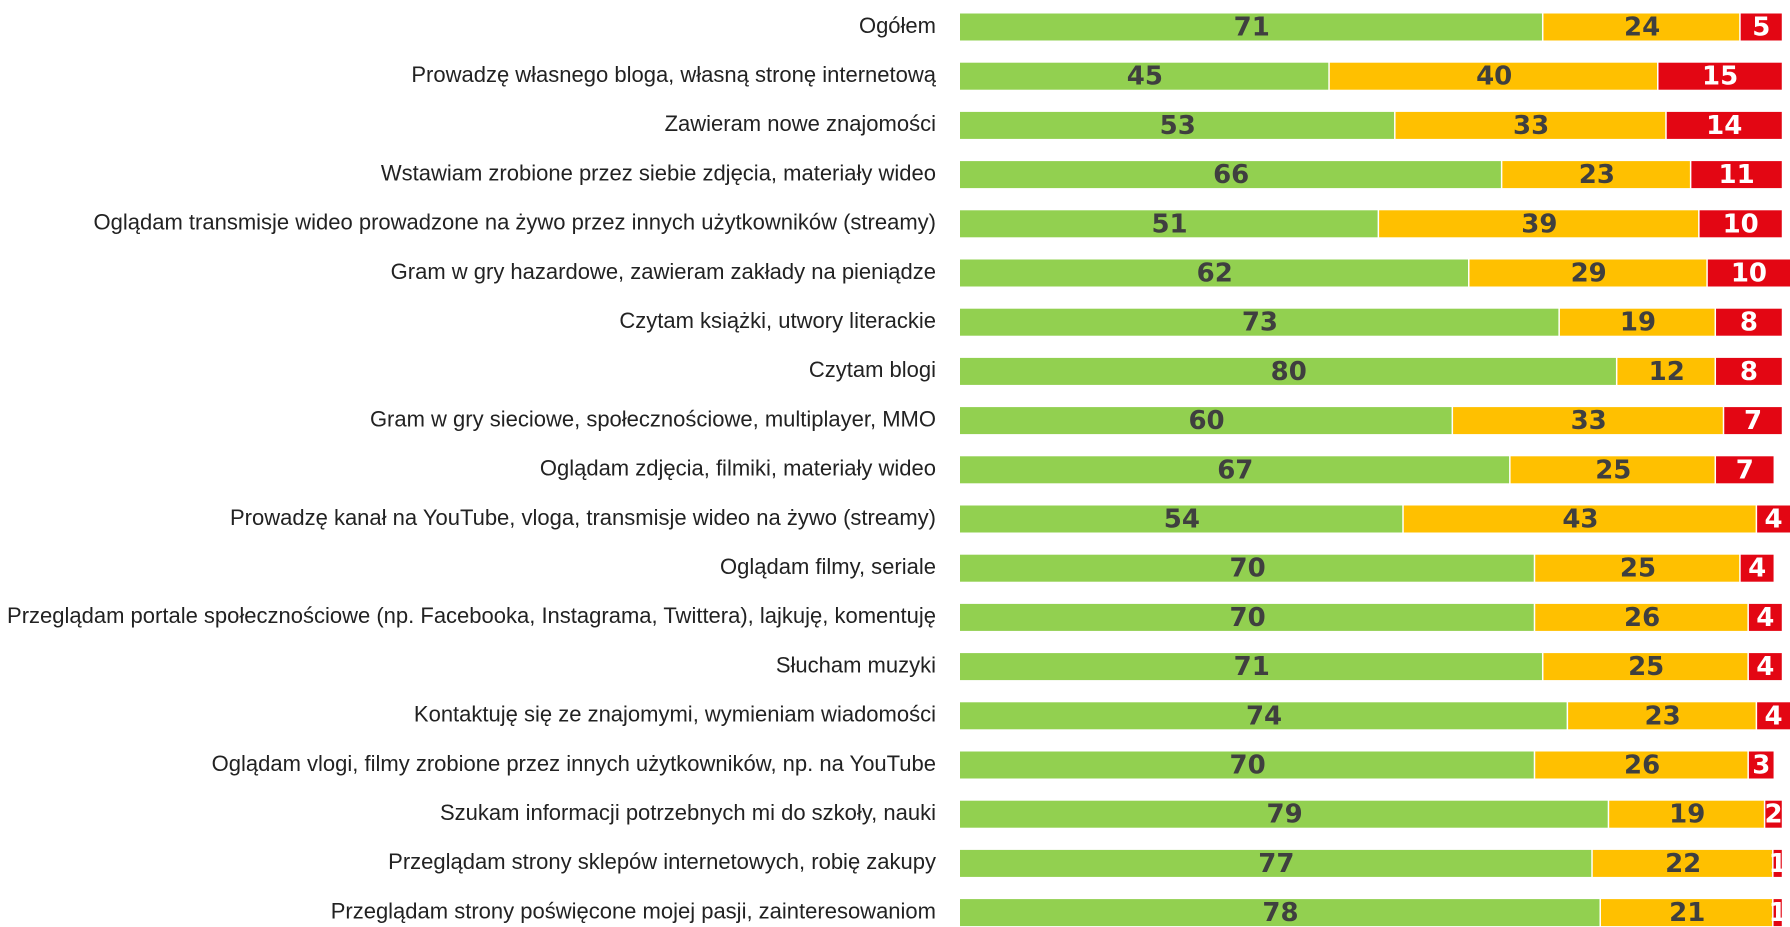 The width and height of the screenshot is (1790, 927). I want to click on value-label: 67, so click(1235, 470).